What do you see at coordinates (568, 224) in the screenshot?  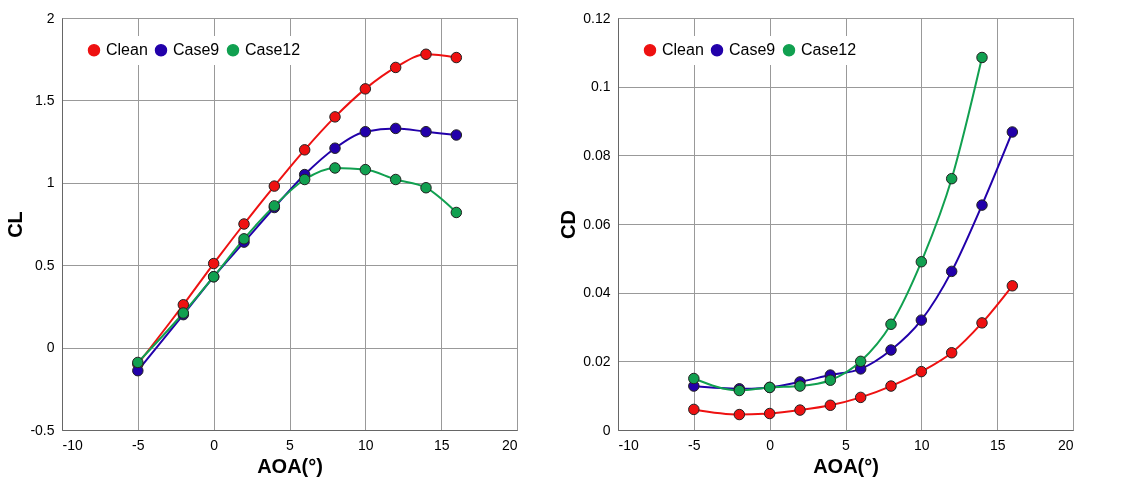 I see `y-axis-title: CD` at bounding box center [568, 224].